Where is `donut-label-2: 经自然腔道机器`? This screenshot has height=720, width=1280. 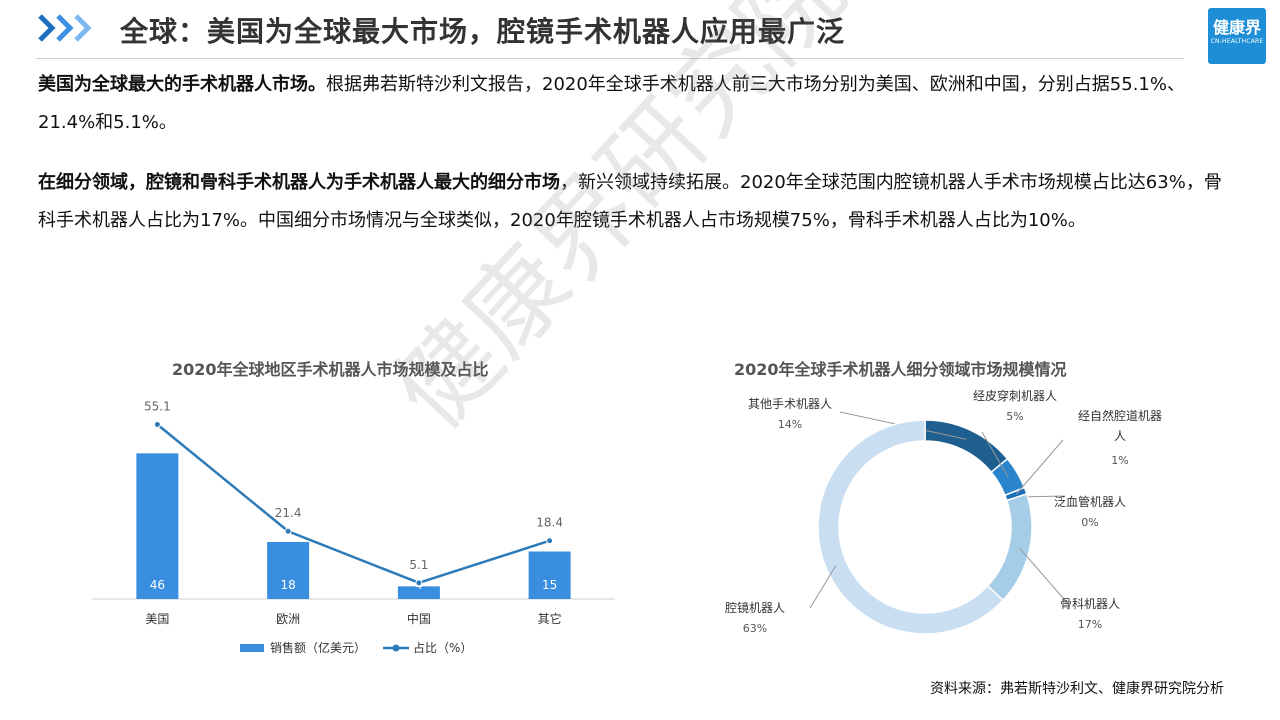 donut-label-2: 经自然腔道机器 is located at coordinates (1120, 415).